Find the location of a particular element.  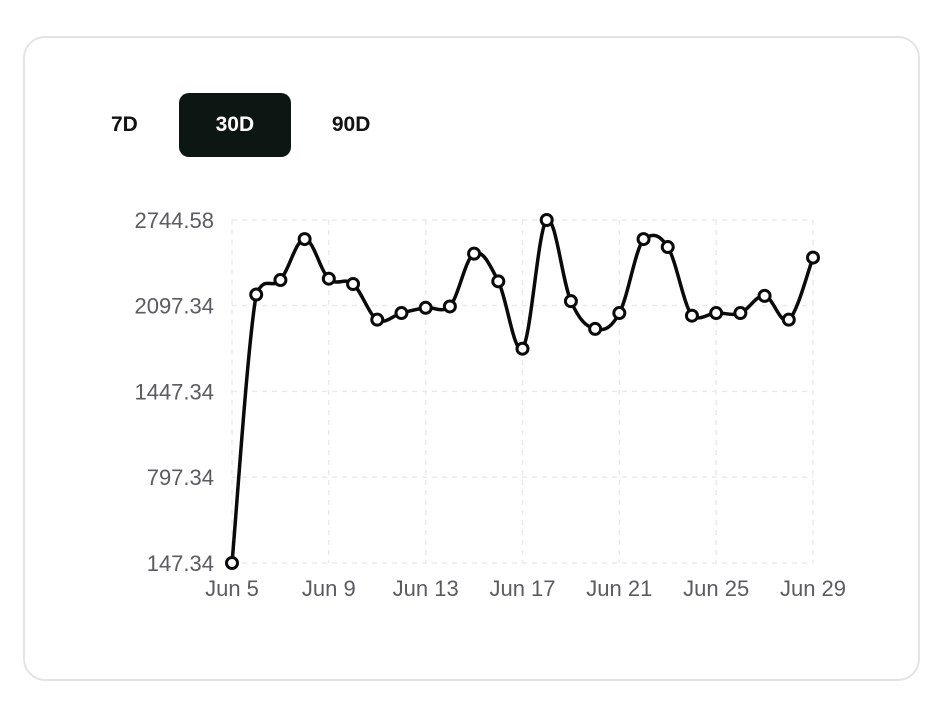

x-tick-label: Jun 17 is located at coordinates (522, 588).